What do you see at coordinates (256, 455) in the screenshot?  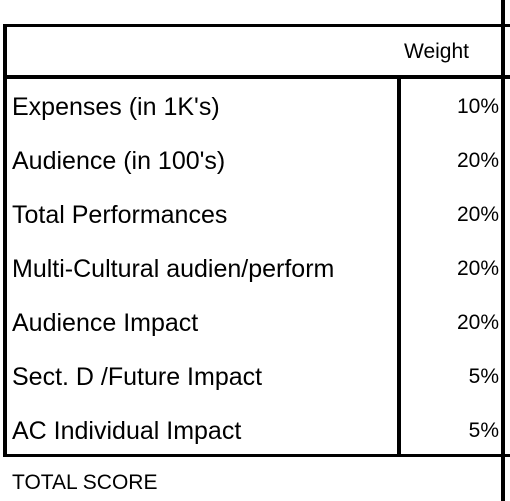 I see `footer-divider` at bounding box center [256, 455].